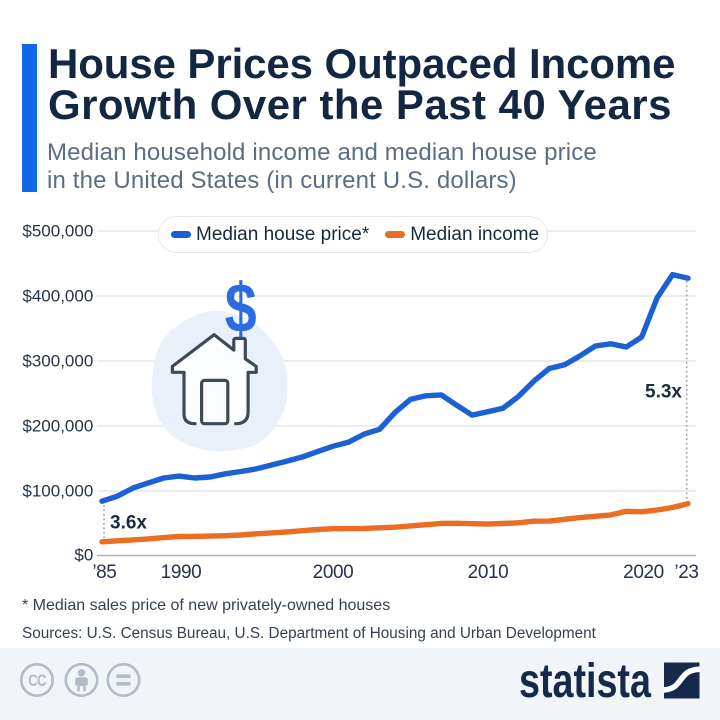 Image resolution: width=720 pixels, height=720 pixels. I want to click on svg-text: 5.3x, so click(663, 392).